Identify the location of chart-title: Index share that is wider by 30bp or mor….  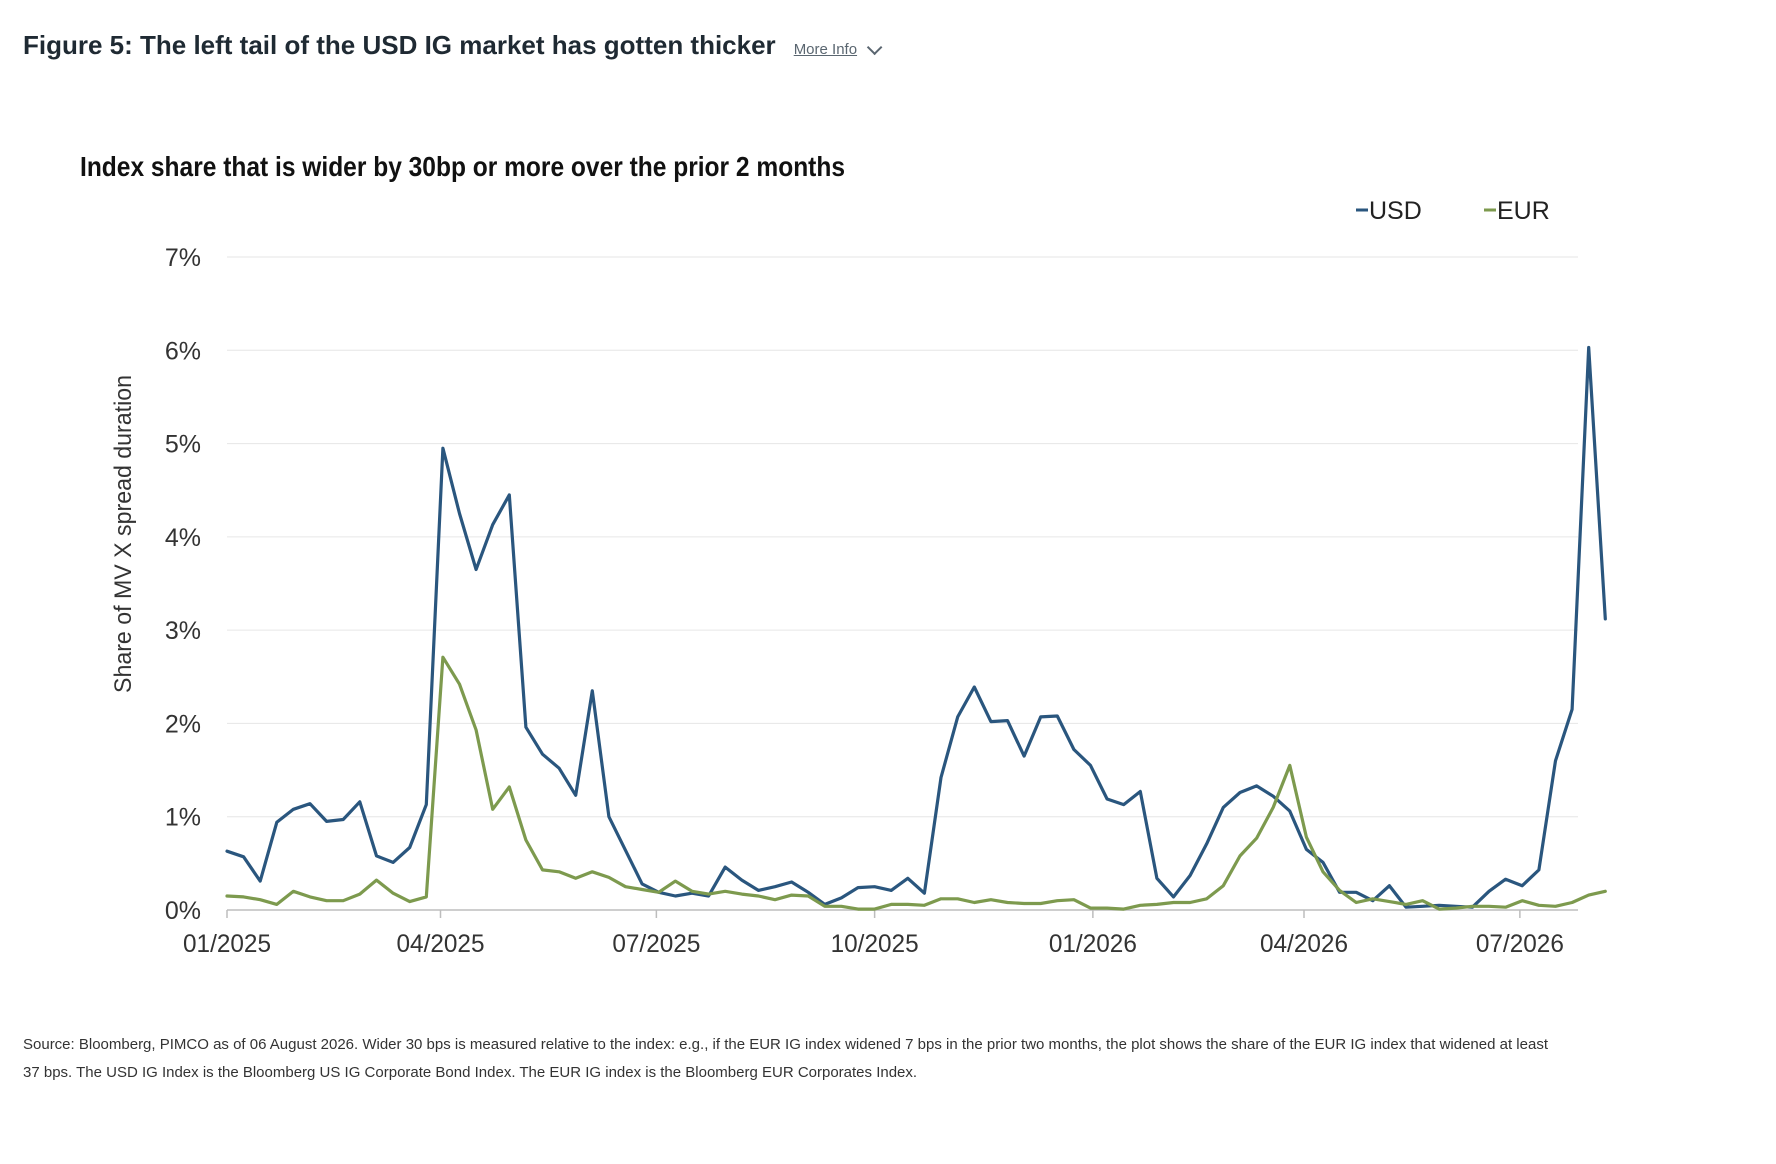
(462, 166).